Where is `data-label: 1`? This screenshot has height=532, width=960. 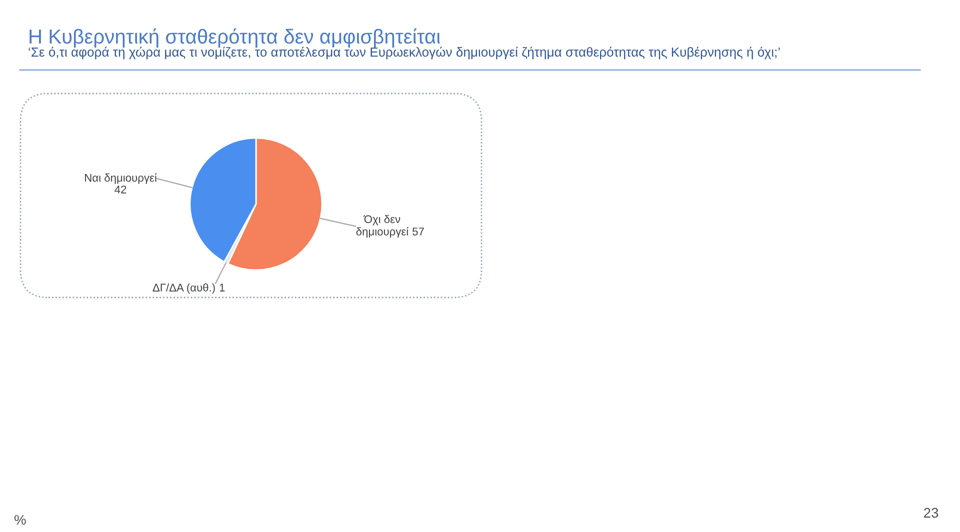
data-label: 1 is located at coordinates (222, 288).